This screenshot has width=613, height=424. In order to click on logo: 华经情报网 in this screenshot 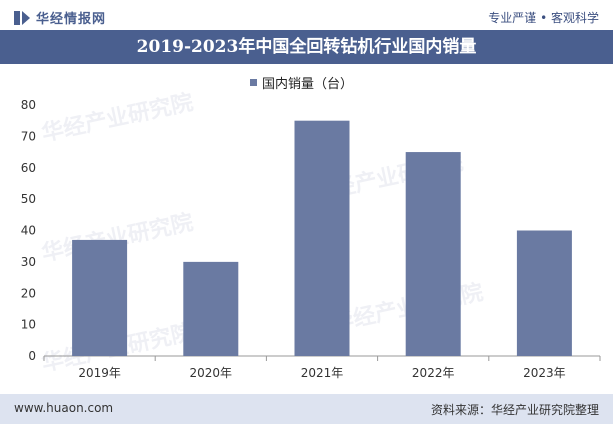, I will do `click(60, 17)`.